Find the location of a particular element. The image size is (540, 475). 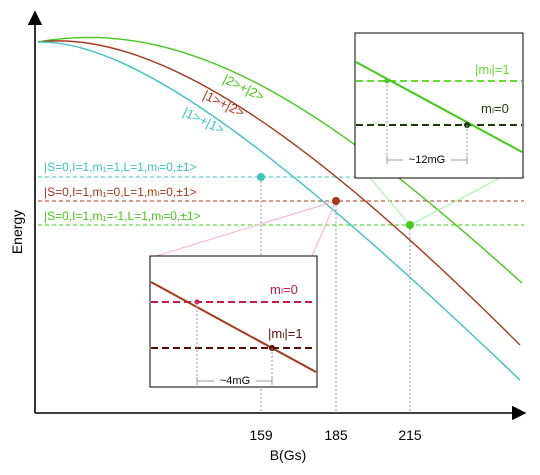

inset-bottom-curve is located at coordinates (233, 327).